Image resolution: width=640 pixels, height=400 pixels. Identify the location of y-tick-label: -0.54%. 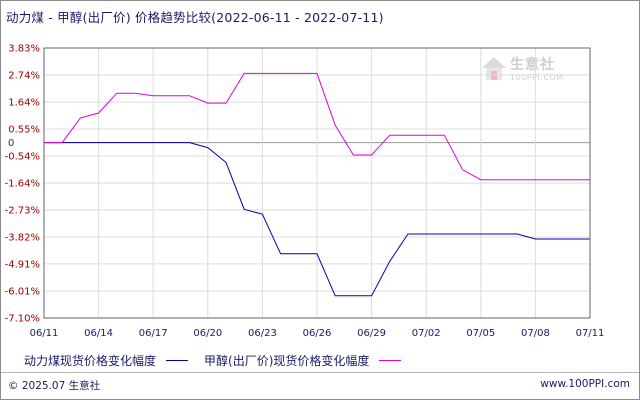
(22, 156).